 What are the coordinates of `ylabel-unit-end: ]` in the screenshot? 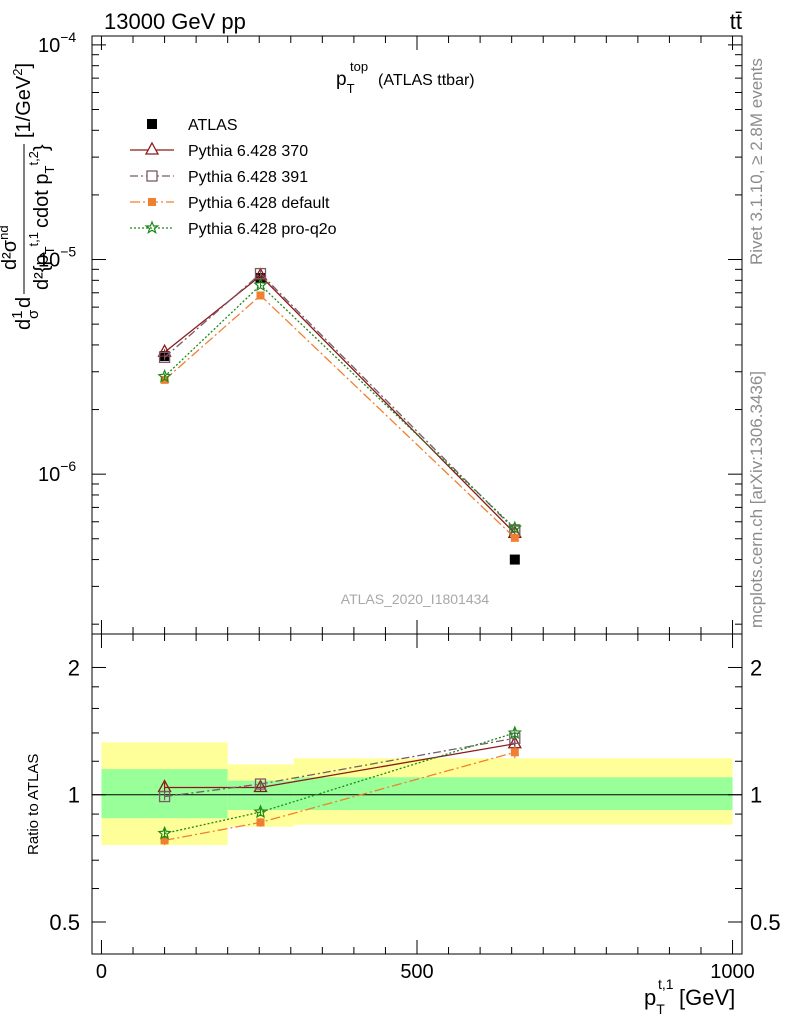 It's located at (24, 66).